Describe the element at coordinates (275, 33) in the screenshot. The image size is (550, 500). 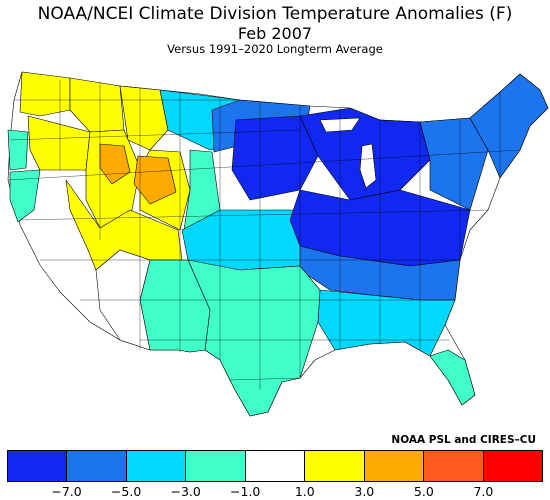
I see `map-subtitle: Feb 2007` at that location.